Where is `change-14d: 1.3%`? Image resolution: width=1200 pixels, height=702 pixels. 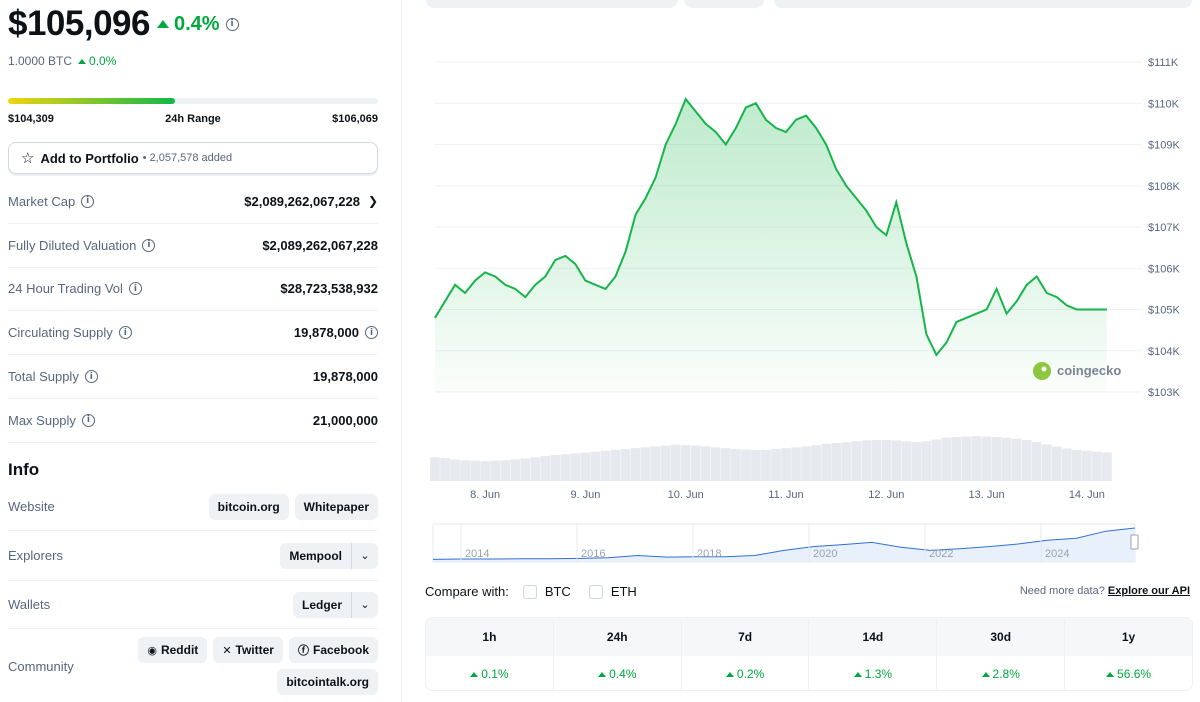 change-14d: 1.3% is located at coordinates (873, 673).